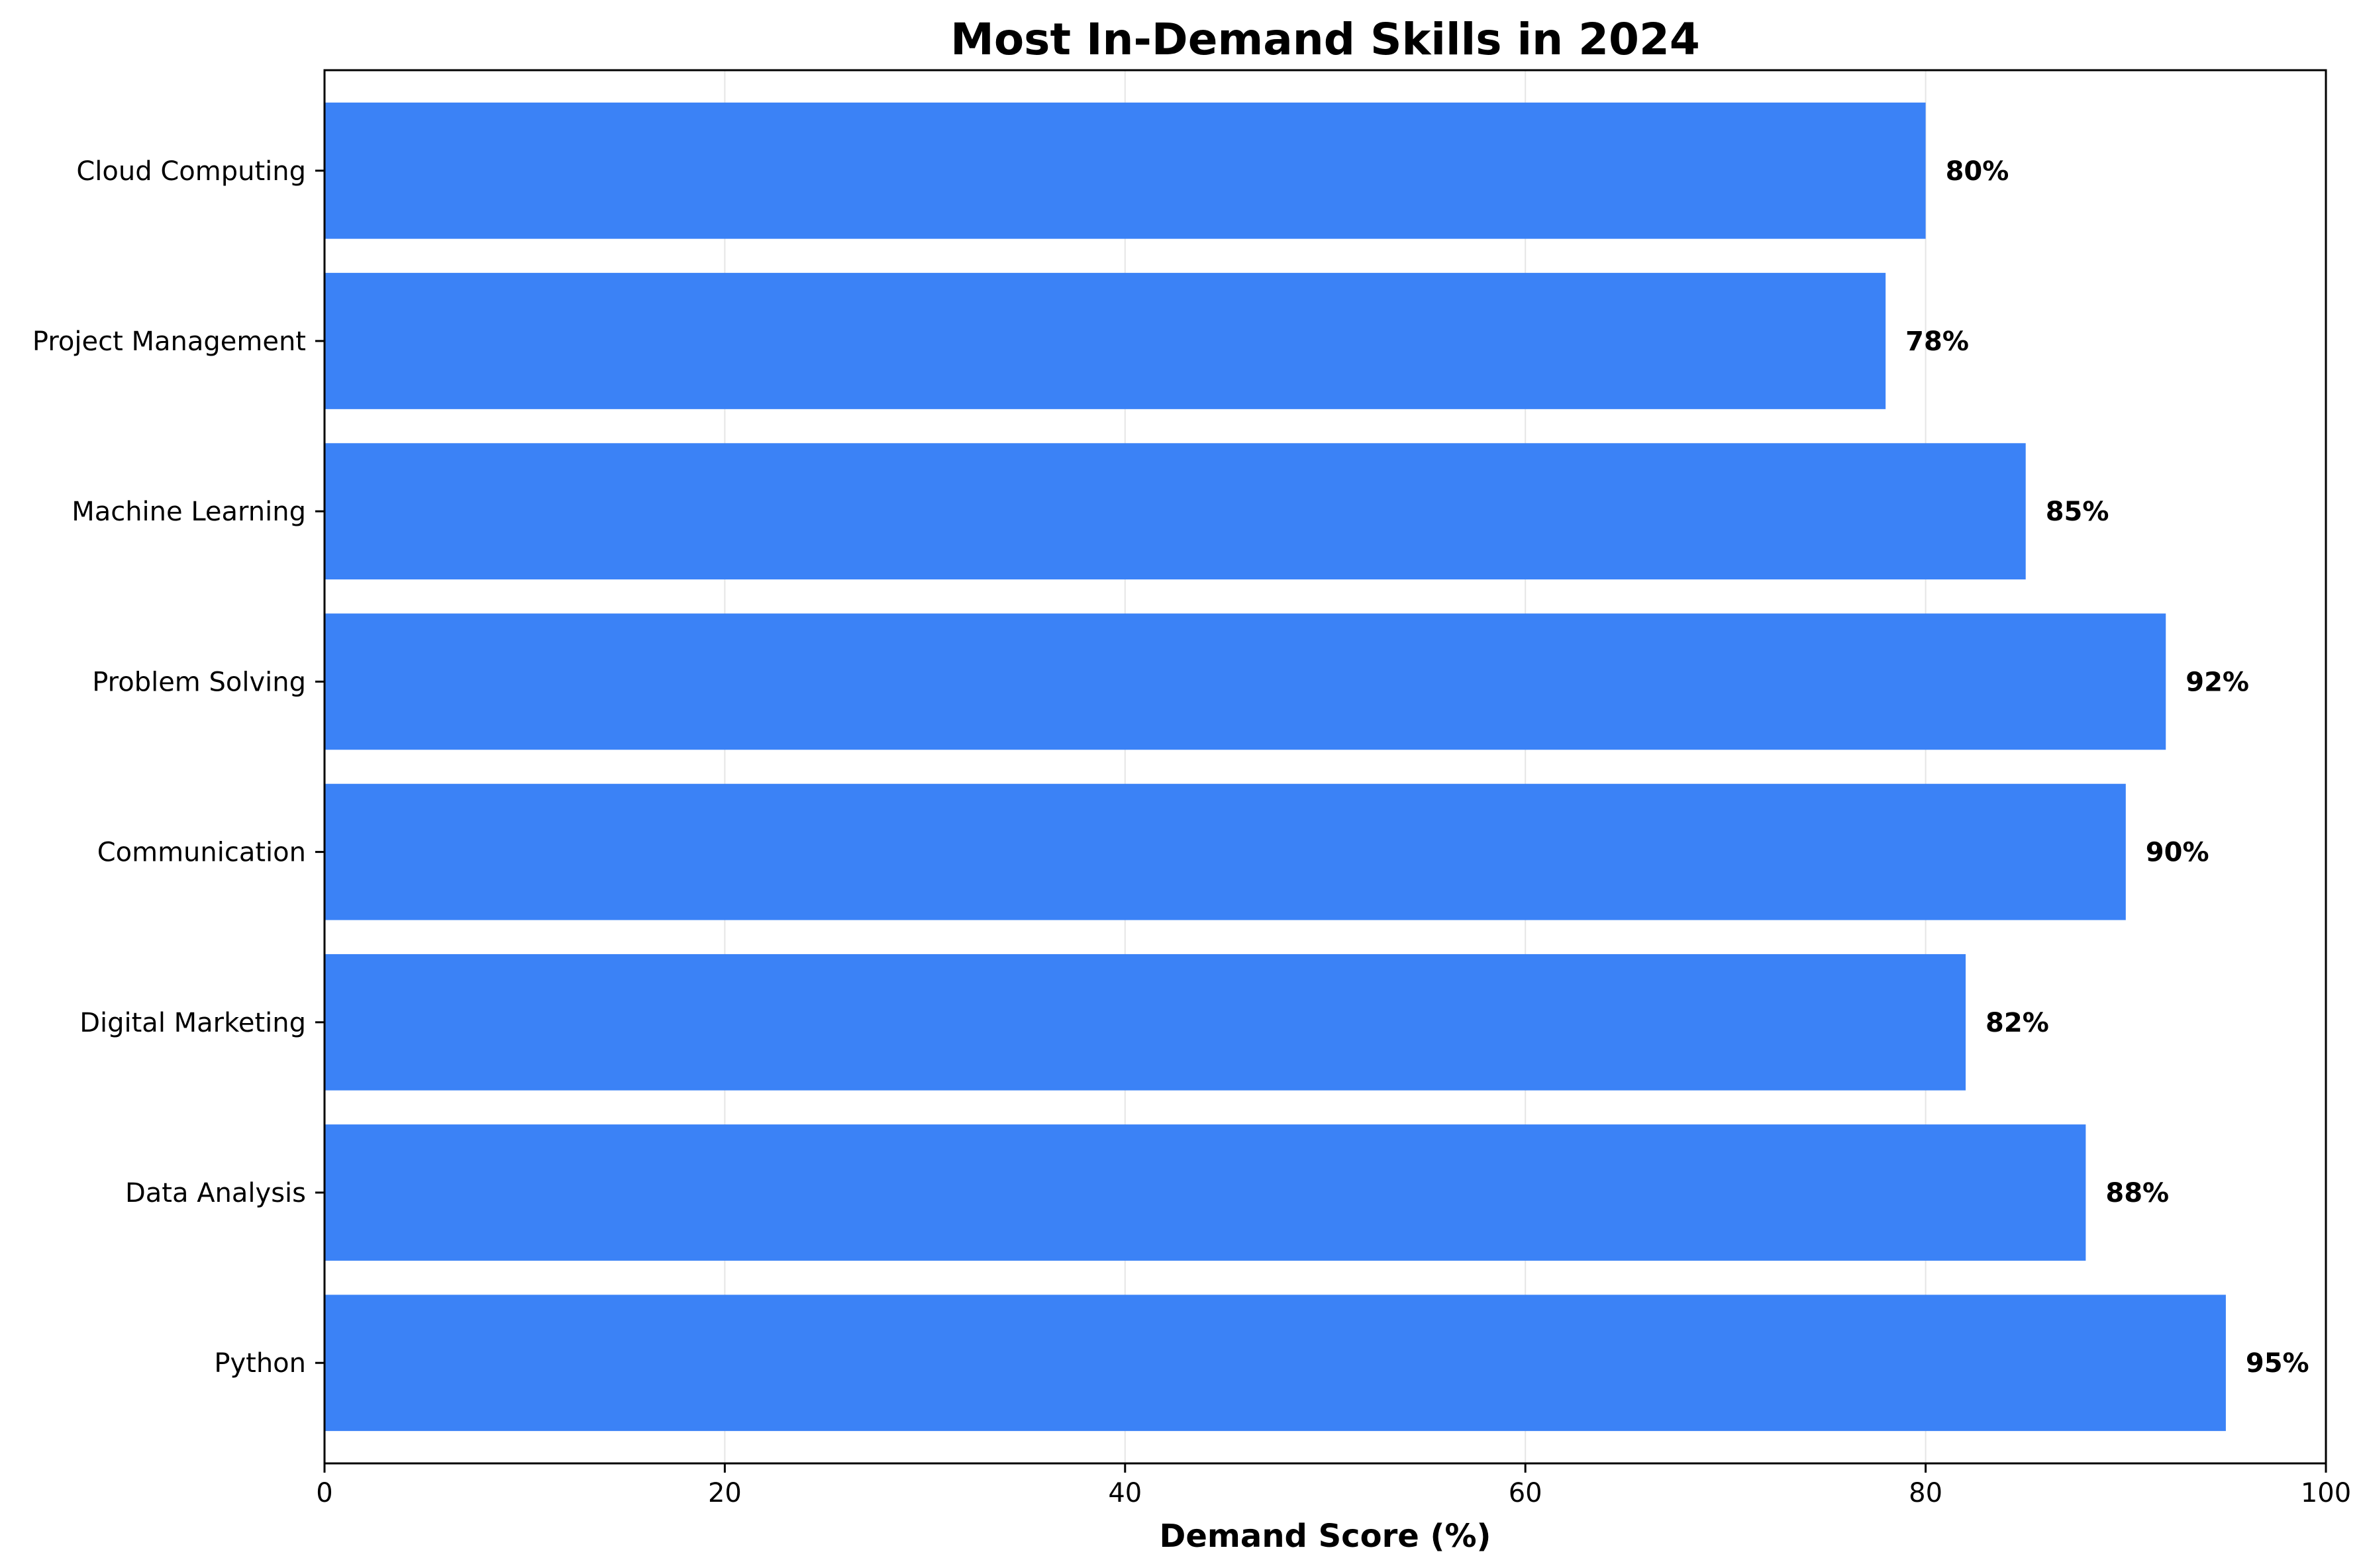 The height and width of the screenshot is (1568, 2363). I want to click on bar-machine-learning, so click(1175, 511).